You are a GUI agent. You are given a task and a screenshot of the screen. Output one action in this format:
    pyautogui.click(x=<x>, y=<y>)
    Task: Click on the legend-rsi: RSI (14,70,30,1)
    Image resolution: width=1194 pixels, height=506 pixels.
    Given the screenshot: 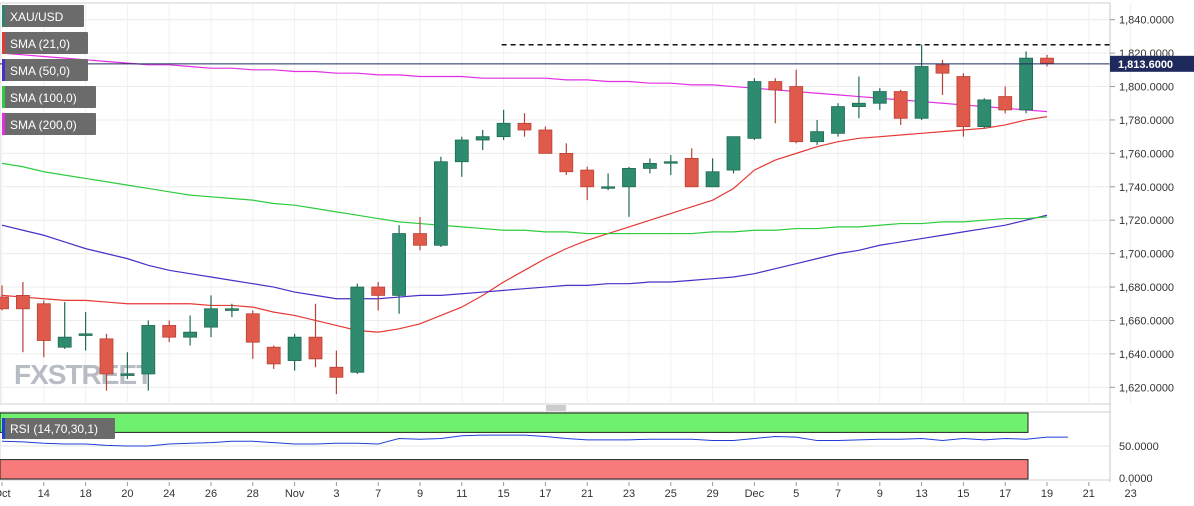 What is the action you would take?
    pyautogui.click(x=58, y=428)
    